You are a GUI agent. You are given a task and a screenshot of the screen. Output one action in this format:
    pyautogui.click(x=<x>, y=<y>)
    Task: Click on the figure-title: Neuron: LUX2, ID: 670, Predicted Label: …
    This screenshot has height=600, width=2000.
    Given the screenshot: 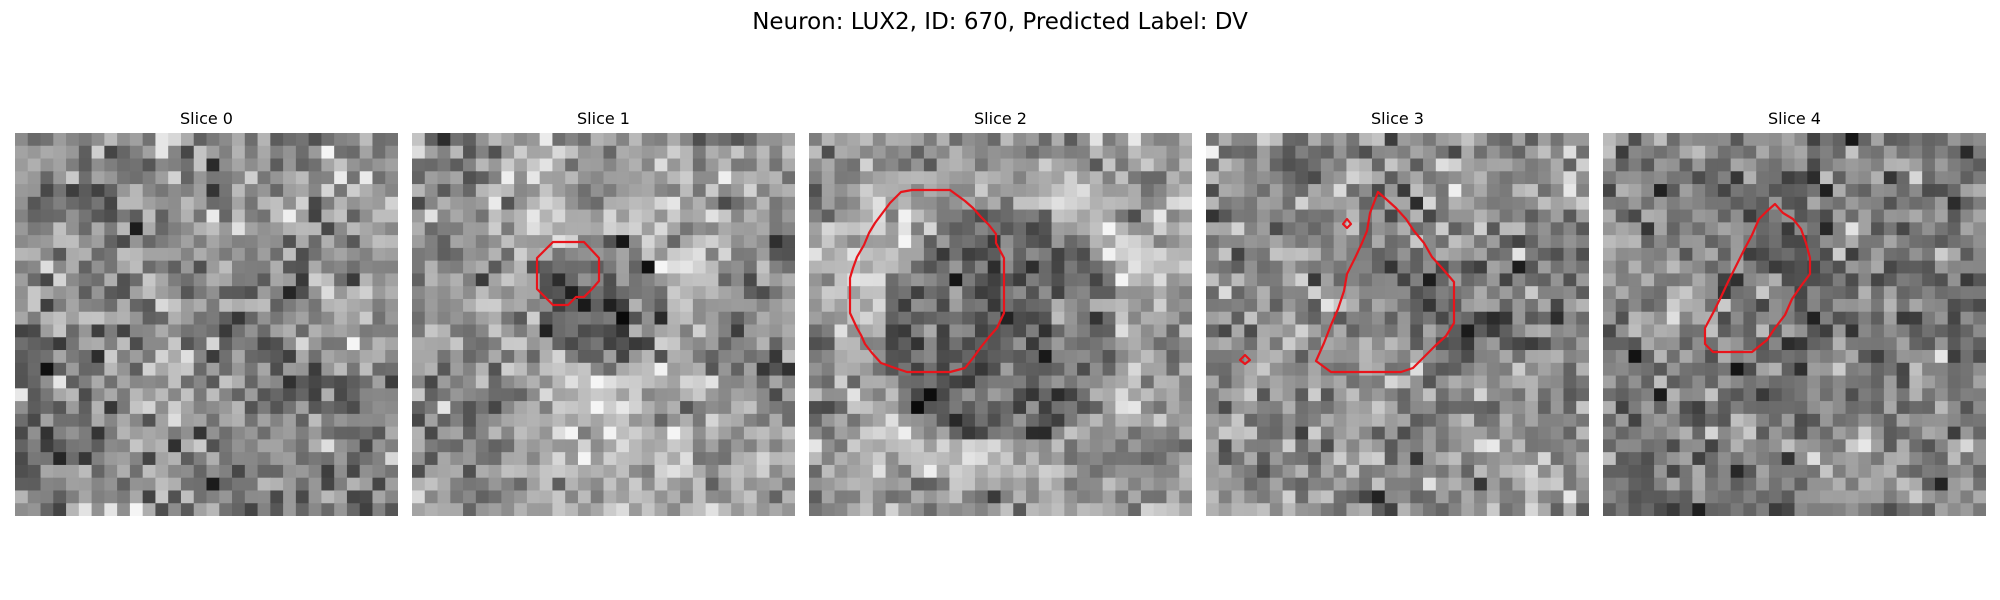 What is the action you would take?
    pyautogui.click(x=1000, y=22)
    